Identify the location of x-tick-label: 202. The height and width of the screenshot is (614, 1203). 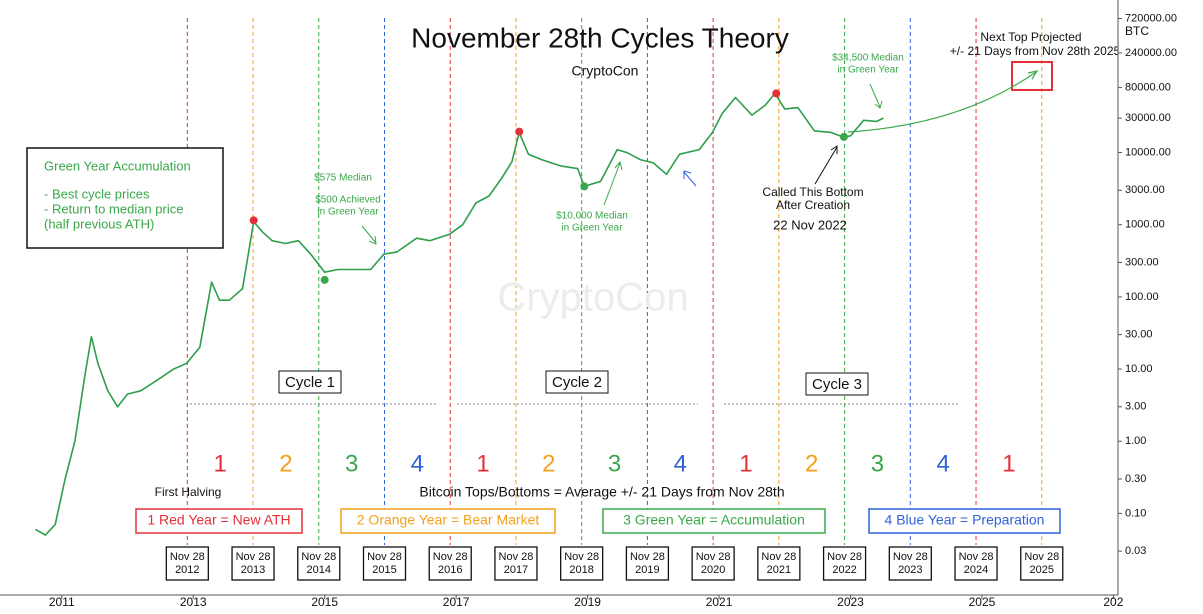
(1113, 602).